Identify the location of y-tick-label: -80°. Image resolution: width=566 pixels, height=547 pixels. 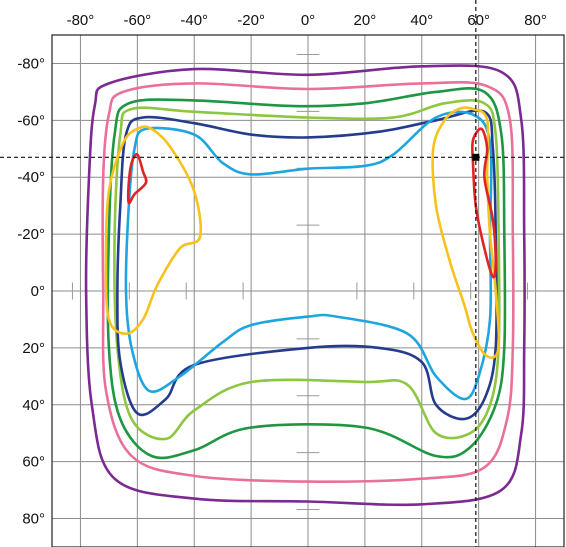
(31, 63).